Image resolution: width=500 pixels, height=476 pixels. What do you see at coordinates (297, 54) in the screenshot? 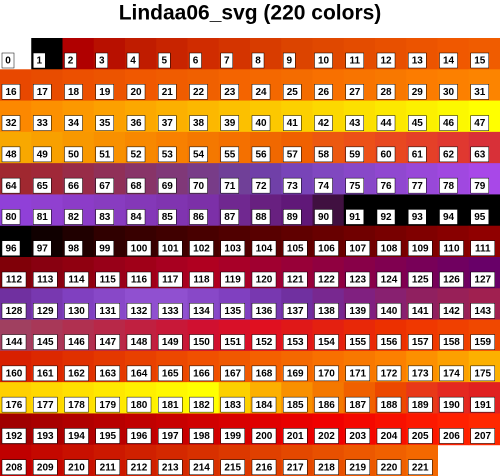
I see `swatch: 9` at bounding box center [297, 54].